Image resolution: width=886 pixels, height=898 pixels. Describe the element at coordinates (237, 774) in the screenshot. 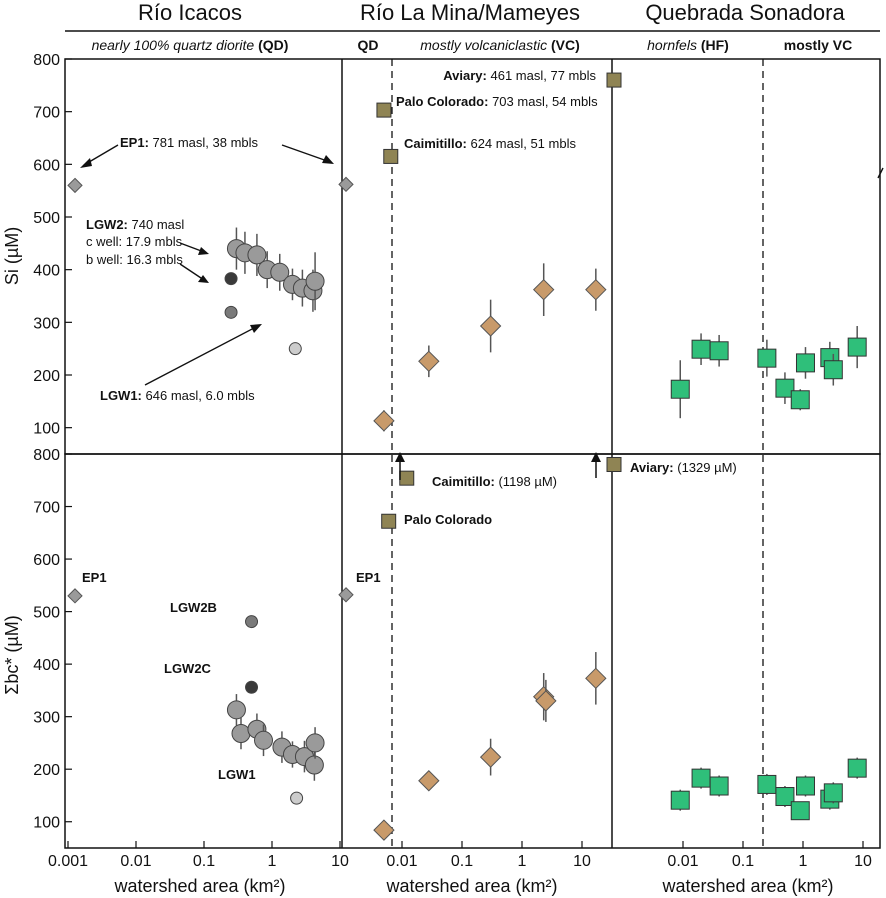

I see `lgw1-bc-label: LGW1` at that location.